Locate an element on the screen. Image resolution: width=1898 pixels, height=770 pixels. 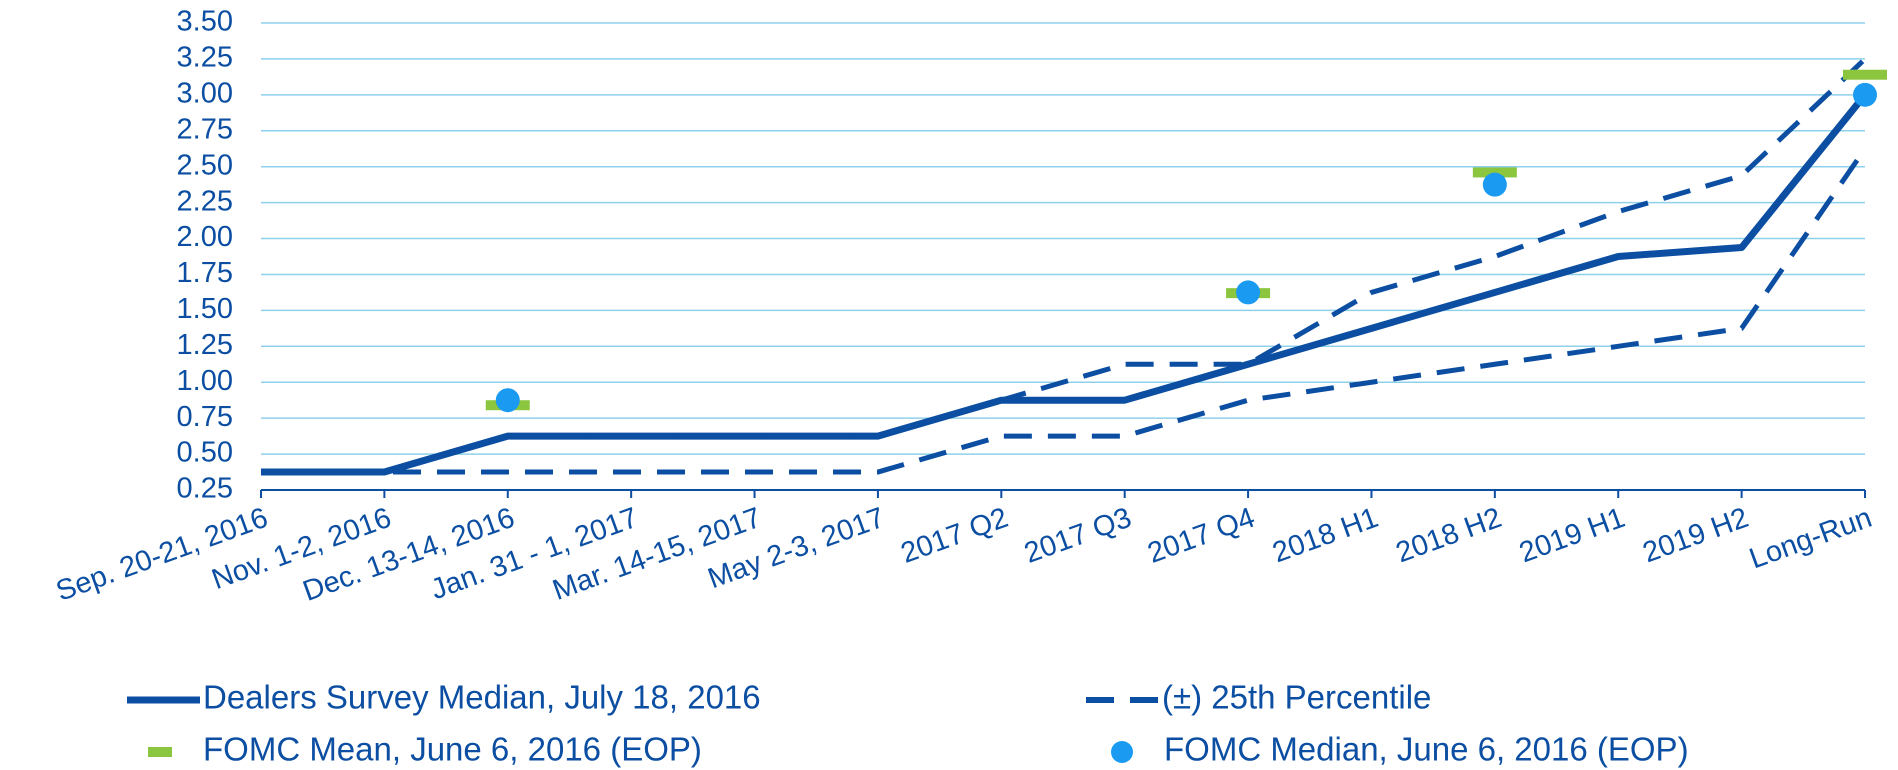
x-tick-label: 2017 Q3 is located at coordinates (1078, 536).